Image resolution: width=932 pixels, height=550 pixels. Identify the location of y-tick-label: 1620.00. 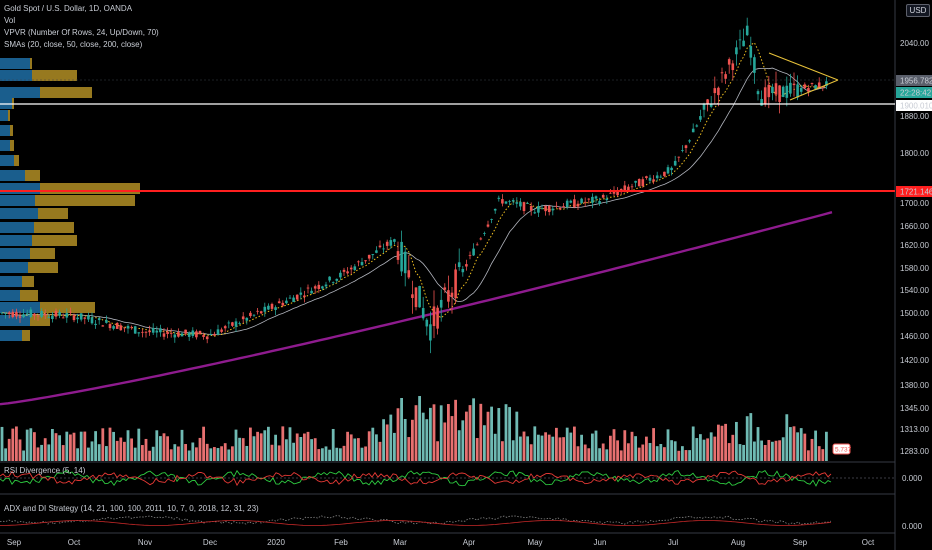
(914, 245).